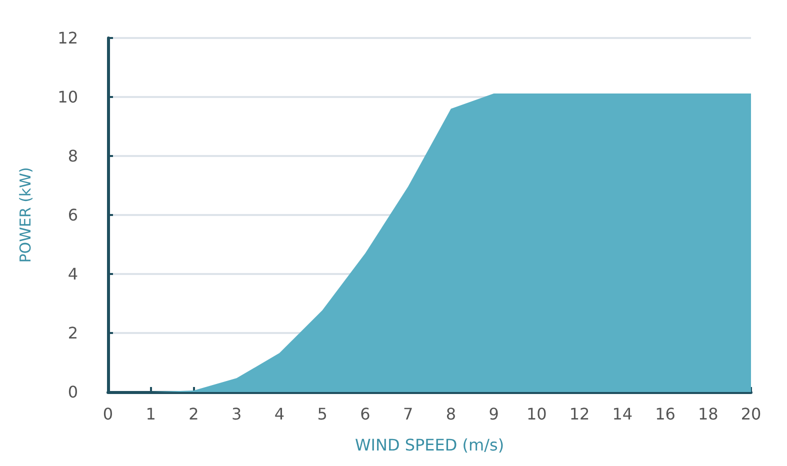 This screenshot has height=466, width=787. Describe the element at coordinates (365, 414) in the screenshot. I see `x-tick-label: 6` at that location.